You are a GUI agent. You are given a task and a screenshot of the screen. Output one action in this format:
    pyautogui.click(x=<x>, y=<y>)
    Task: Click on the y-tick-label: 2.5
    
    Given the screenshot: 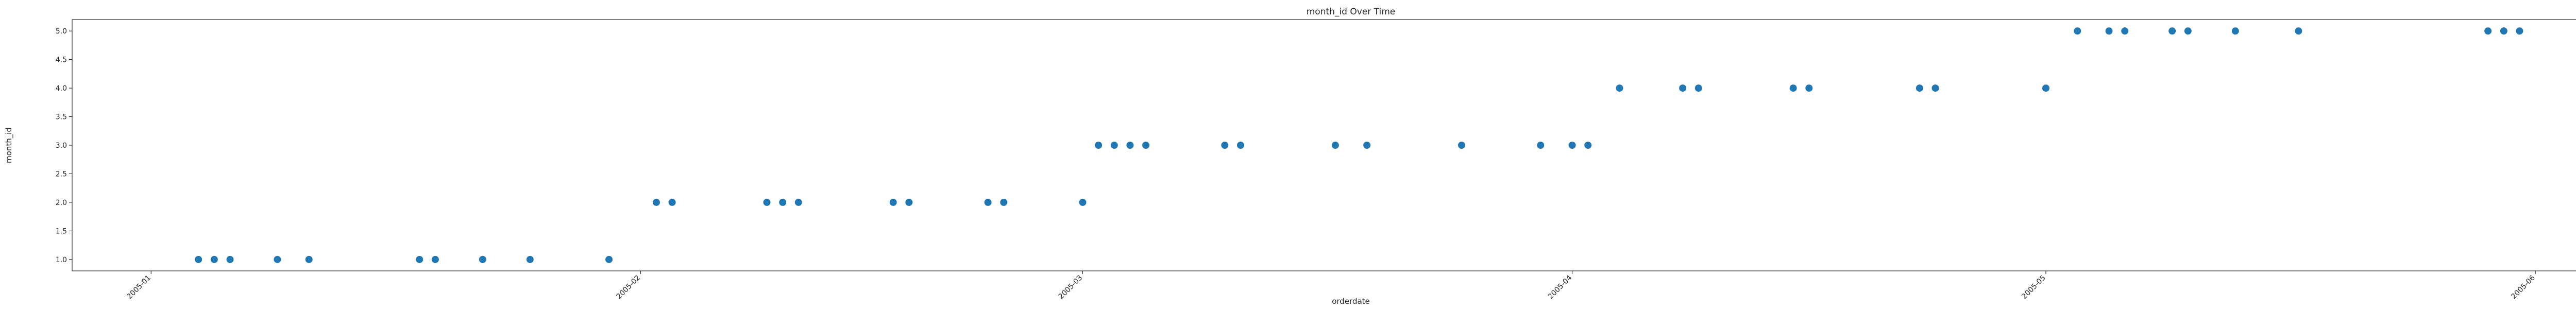 What is the action you would take?
    pyautogui.click(x=61, y=174)
    